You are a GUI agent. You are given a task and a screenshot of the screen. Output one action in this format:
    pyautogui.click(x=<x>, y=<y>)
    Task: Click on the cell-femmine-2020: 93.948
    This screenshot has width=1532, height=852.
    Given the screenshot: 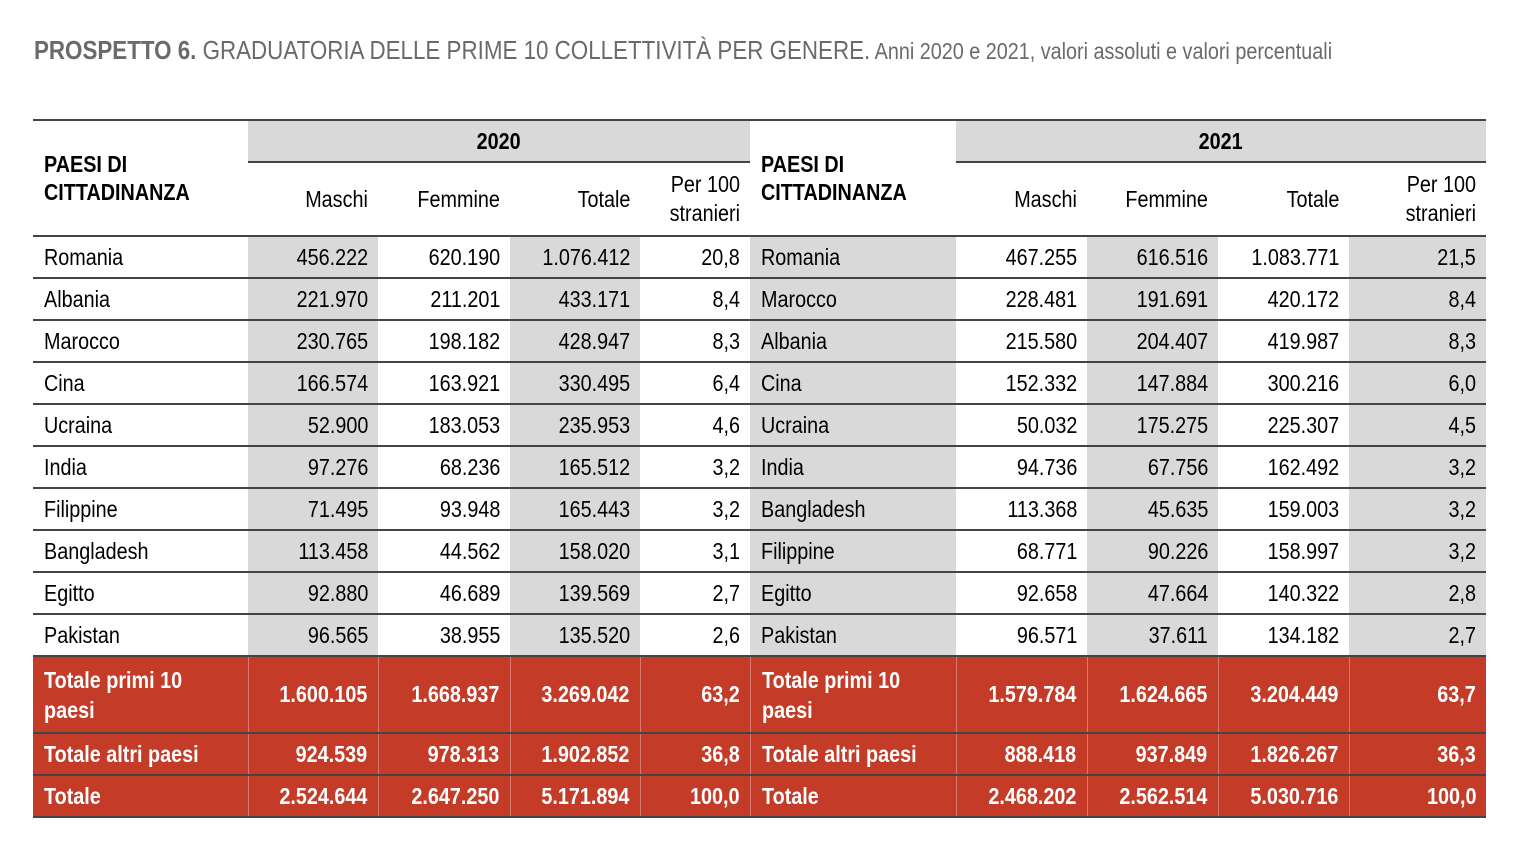 What is the action you would take?
    pyautogui.click(x=444, y=509)
    